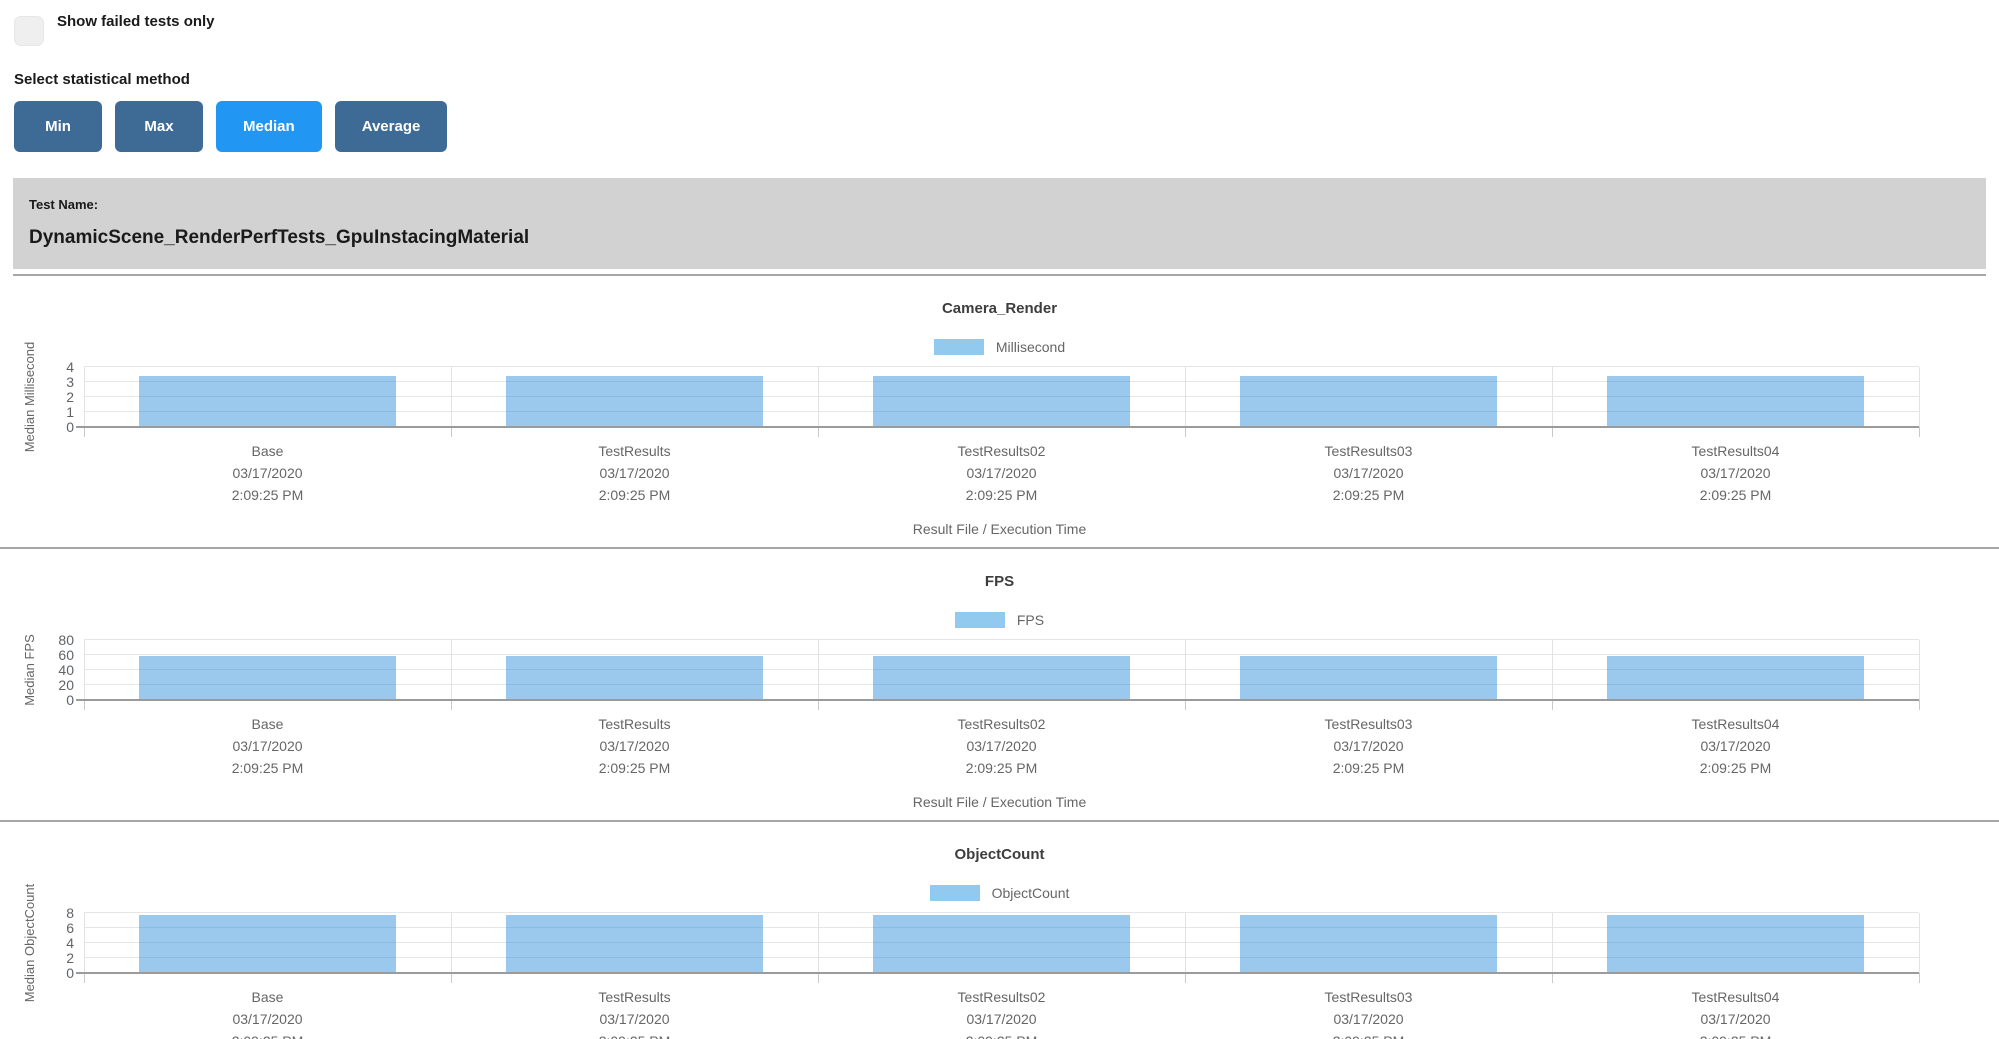 This screenshot has height=1039, width=1999. Describe the element at coordinates (70, 412) in the screenshot. I see `y-tick-label: 1` at that location.